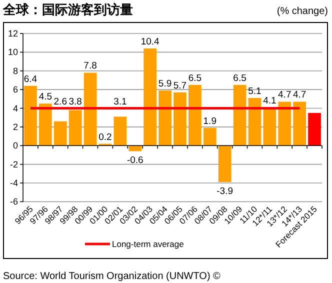 This screenshot has width=332, height=283. Describe the element at coordinates (269, 100) in the screenshot. I see `data-label: 4.1` at that location.